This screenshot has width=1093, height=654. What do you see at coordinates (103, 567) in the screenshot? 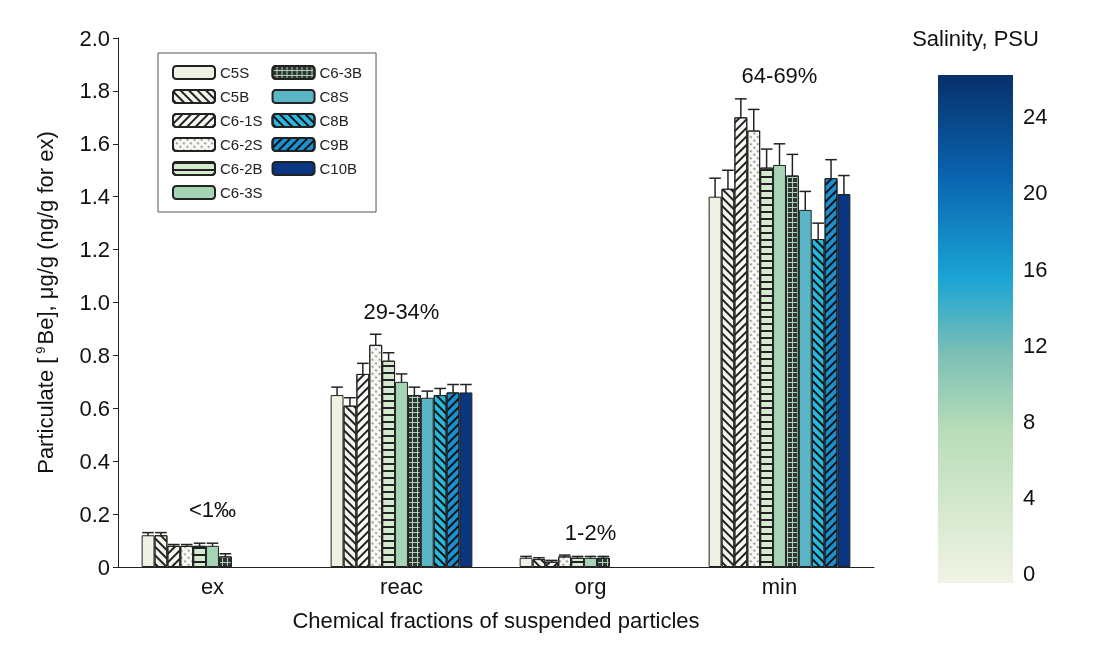
I see `y-tick-label: 0` at bounding box center [103, 567].